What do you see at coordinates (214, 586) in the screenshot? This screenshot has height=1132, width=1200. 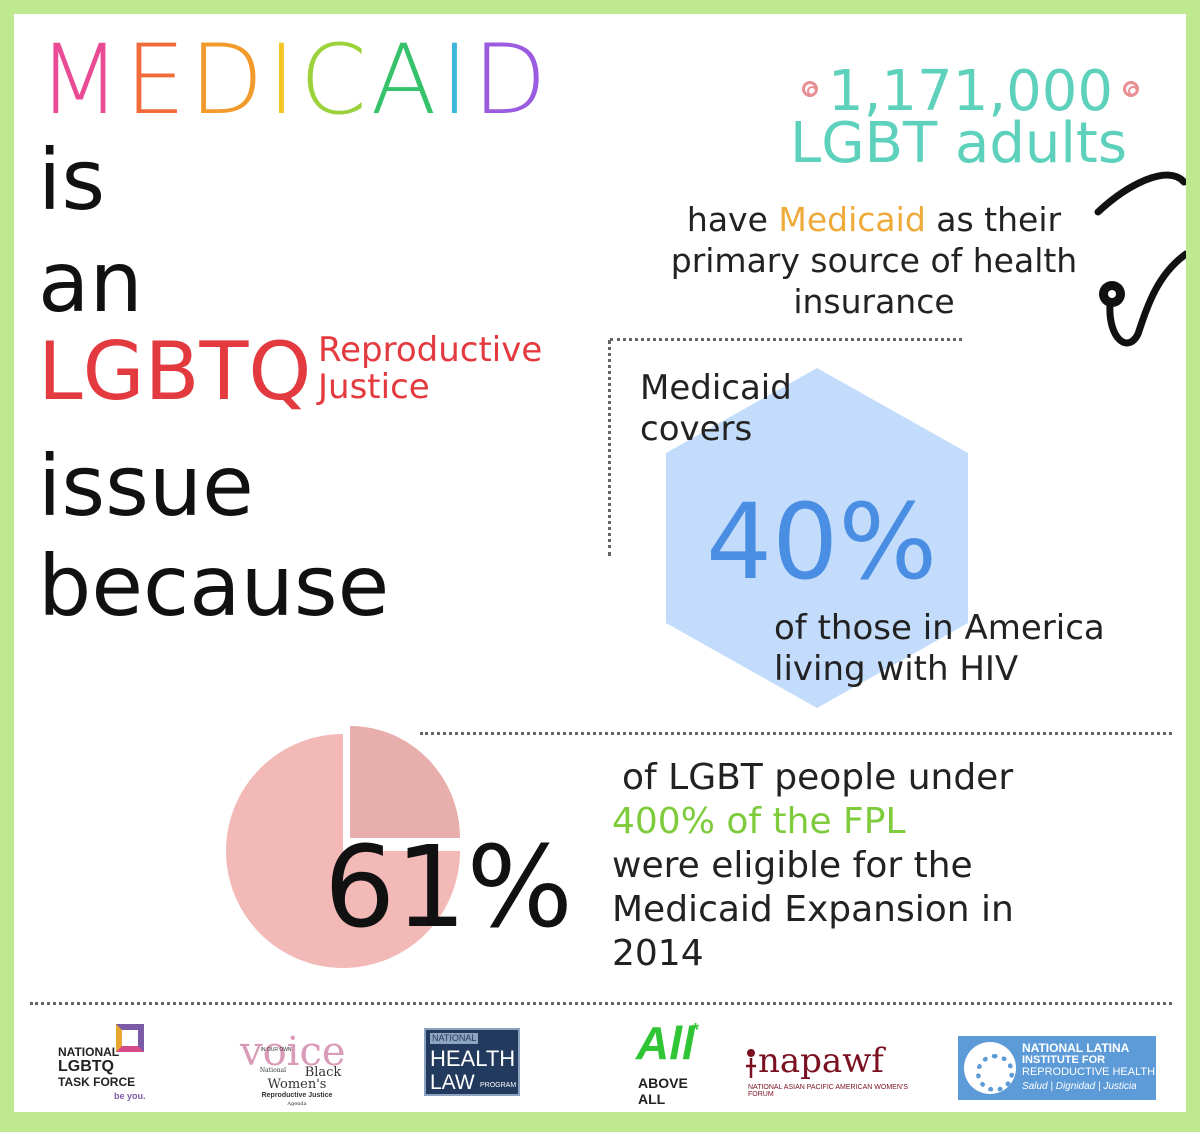 I see `headline-because: because` at bounding box center [214, 586].